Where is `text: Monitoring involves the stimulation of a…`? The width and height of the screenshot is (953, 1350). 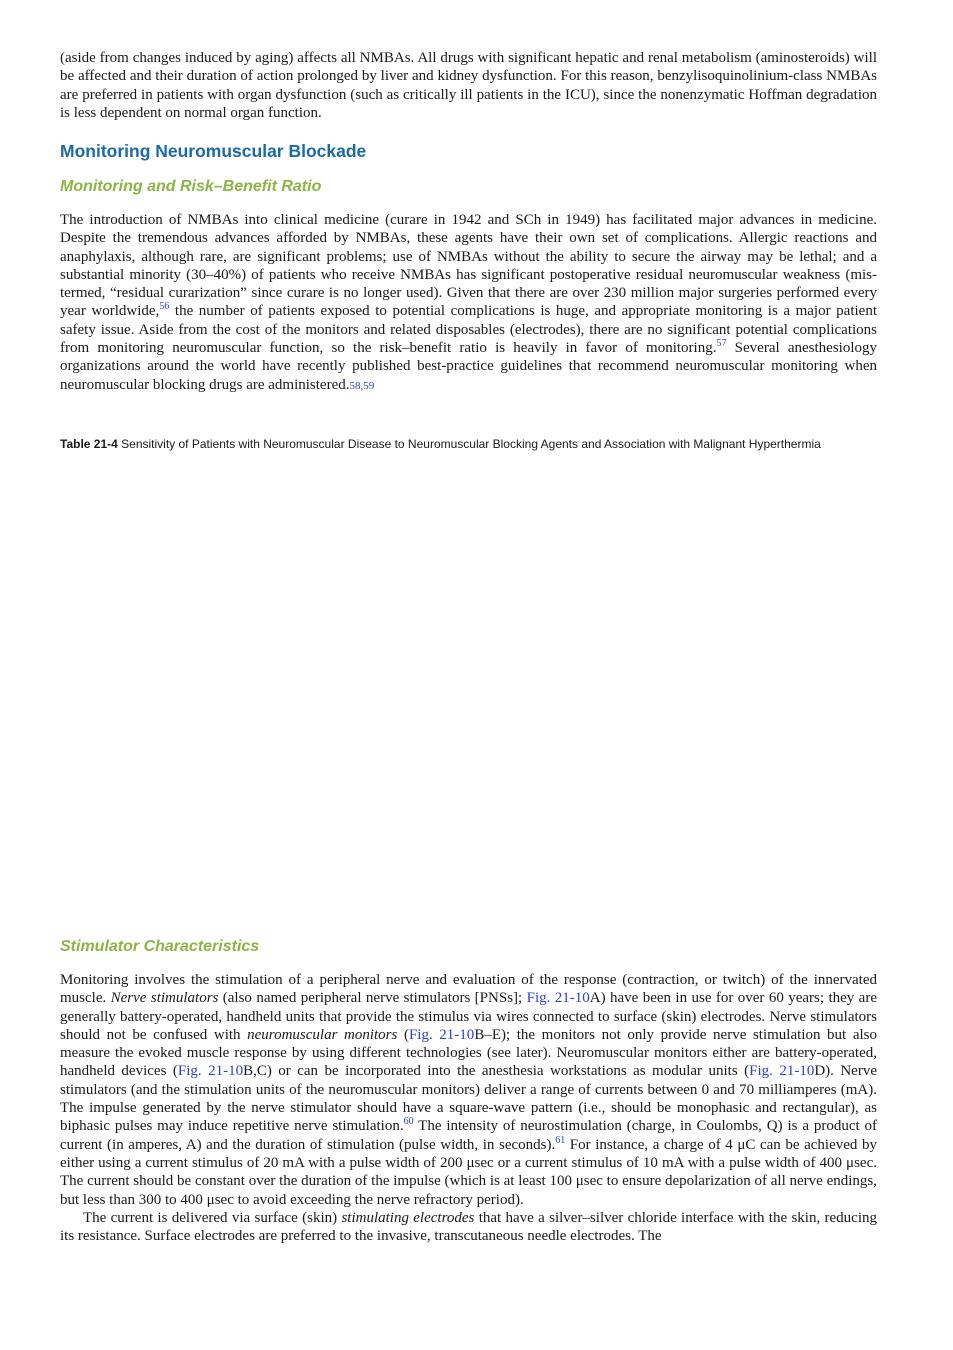
text: Monitoring involves the stimulation of a… is located at coordinates (468, 989).